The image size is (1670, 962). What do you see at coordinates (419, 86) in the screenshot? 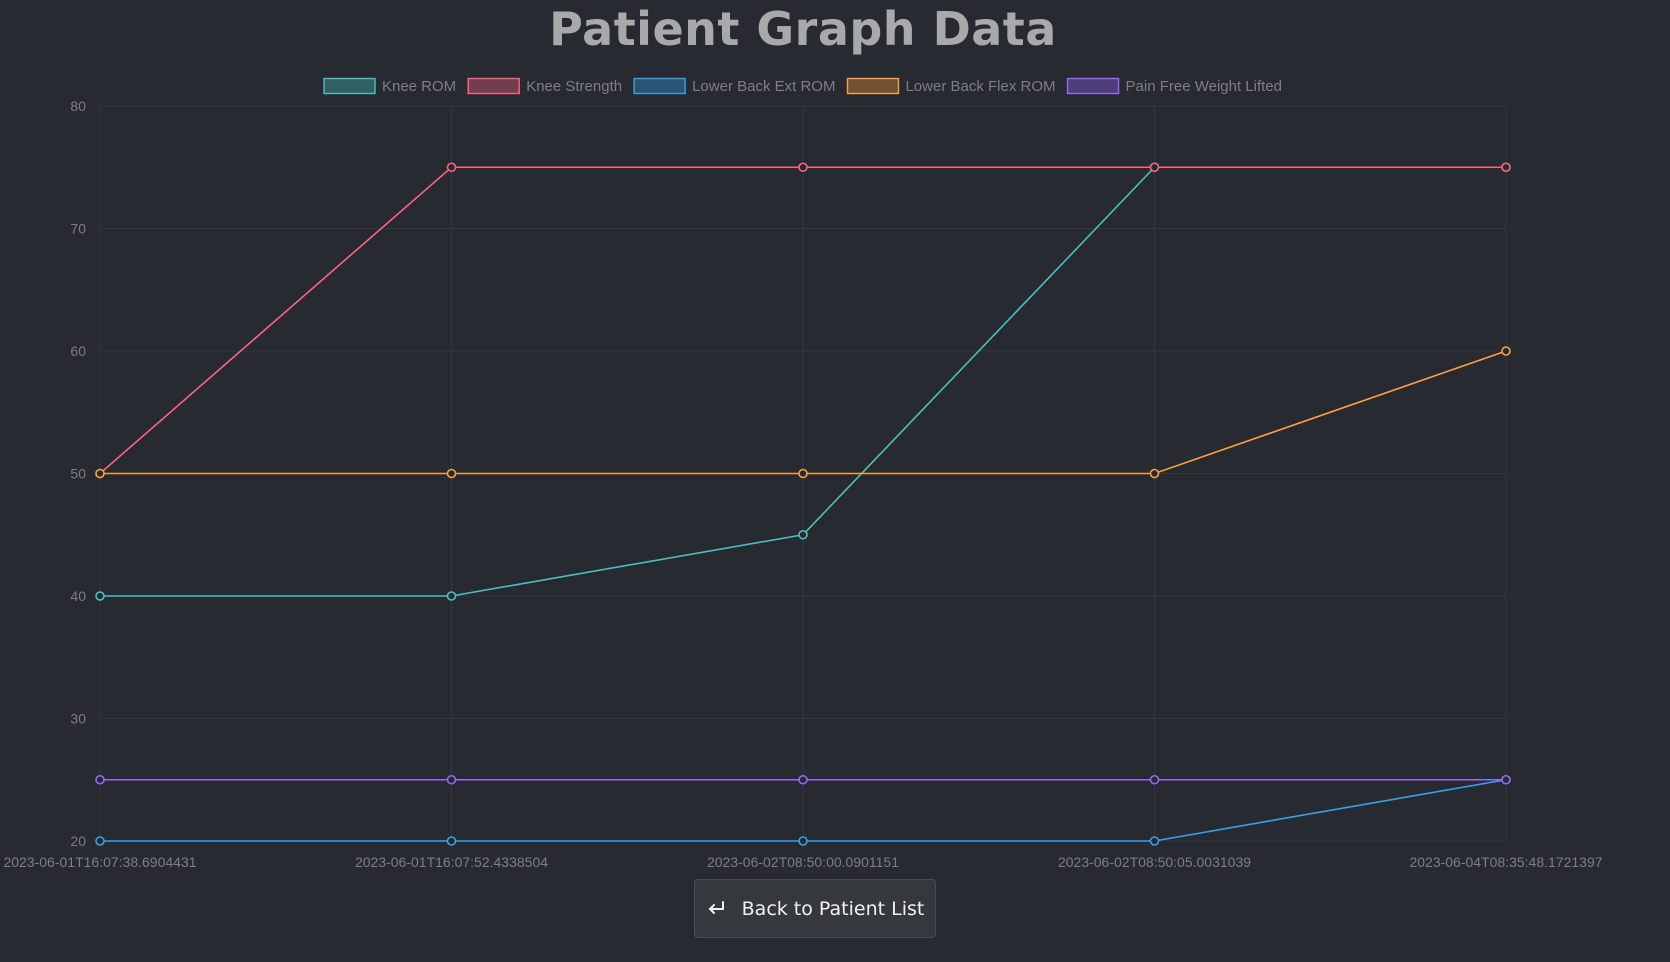
I see `legend-label: Knee ROM` at bounding box center [419, 86].